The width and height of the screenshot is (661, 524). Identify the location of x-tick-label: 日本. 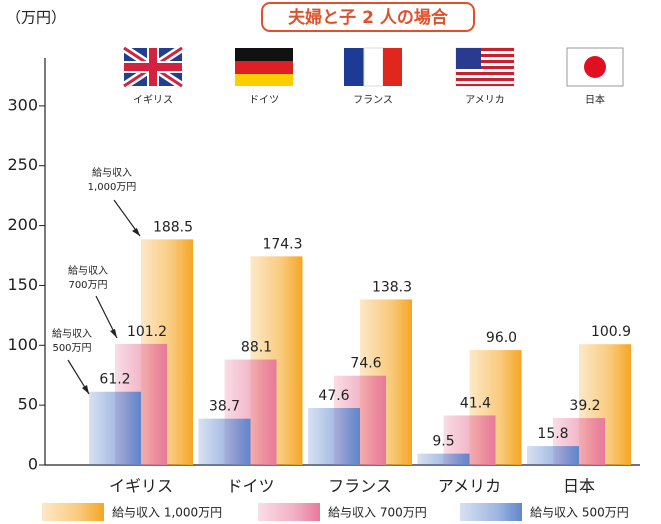
(579, 486).